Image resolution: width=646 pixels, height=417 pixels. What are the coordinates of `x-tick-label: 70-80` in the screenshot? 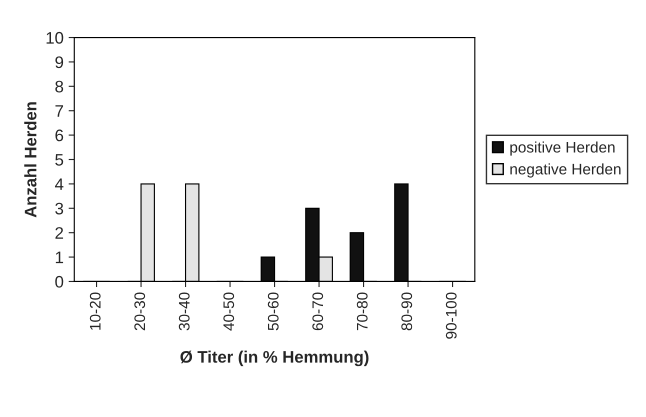 It's located at (362, 311).